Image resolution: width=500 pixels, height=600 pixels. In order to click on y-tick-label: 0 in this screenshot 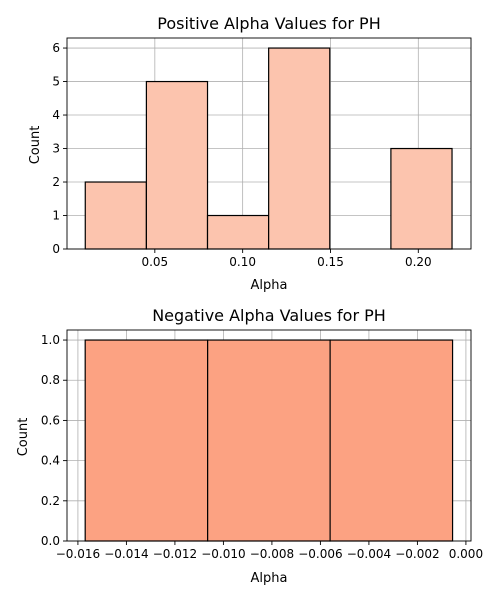, I will do `click(56, 249)`.